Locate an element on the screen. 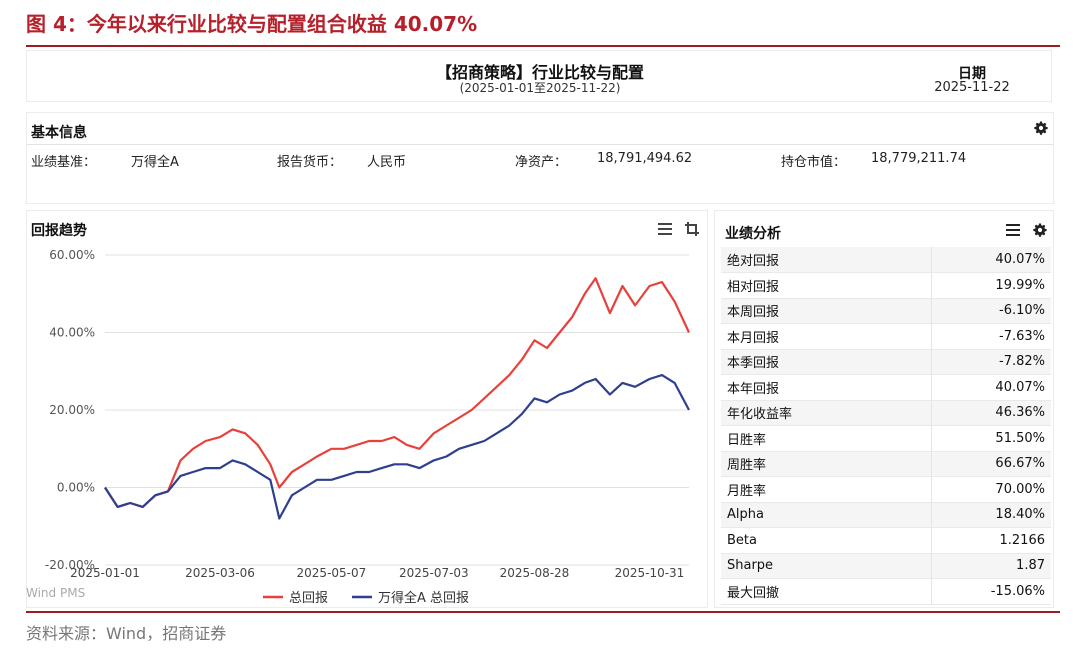 Image resolution: width=1080 pixels, height=656 pixels. top-rule is located at coordinates (543, 46).